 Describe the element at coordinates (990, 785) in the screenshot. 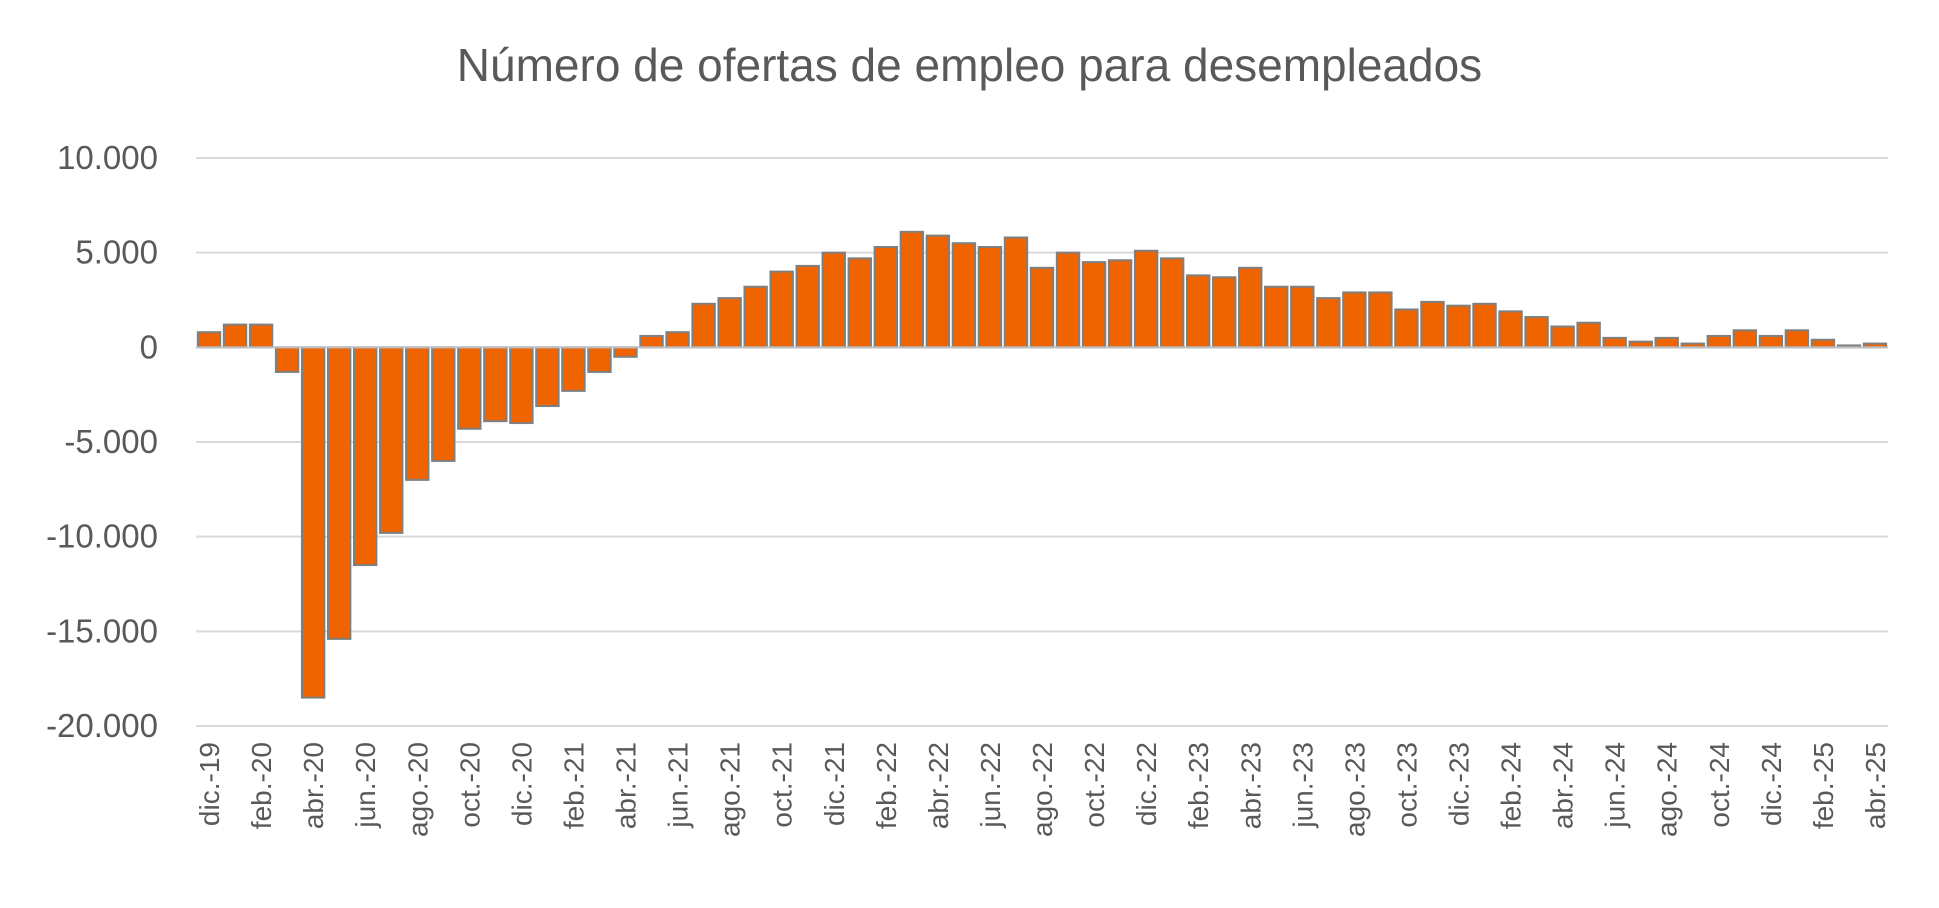

I see `x-tick-label: jun.-22` at that location.